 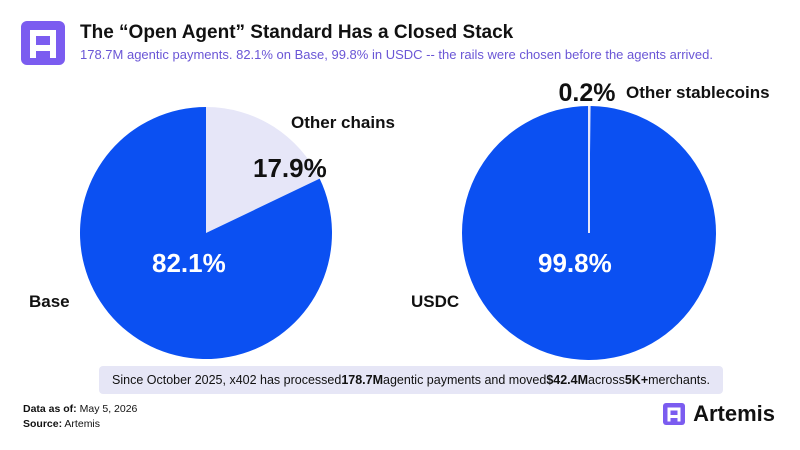 What do you see at coordinates (679, 380) in the screenshot?
I see `note-text-4: merchants.` at bounding box center [679, 380].